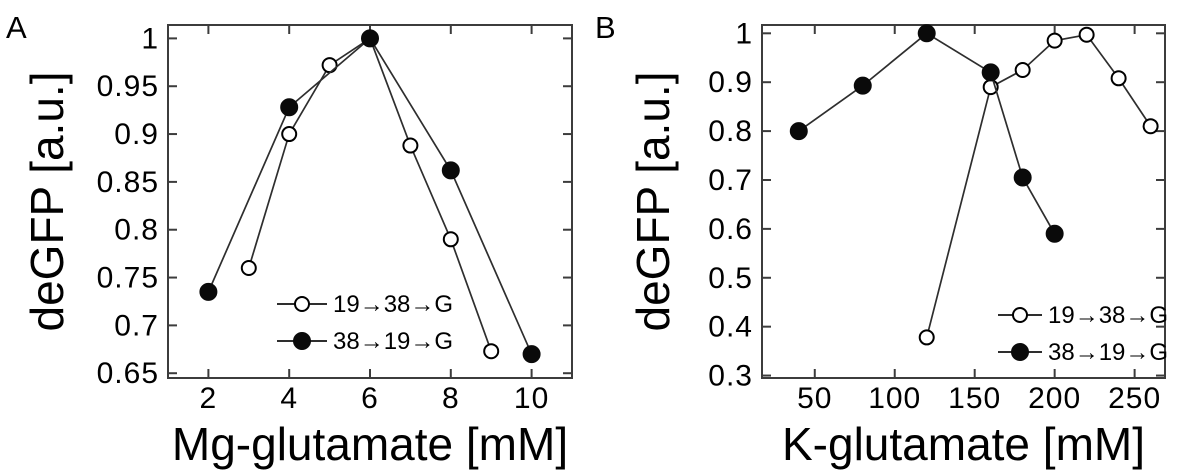  What do you see at coordinates (289, 398) in the screenshot?
I see `x-tick-label: 4` at bounding box center [289, 398].